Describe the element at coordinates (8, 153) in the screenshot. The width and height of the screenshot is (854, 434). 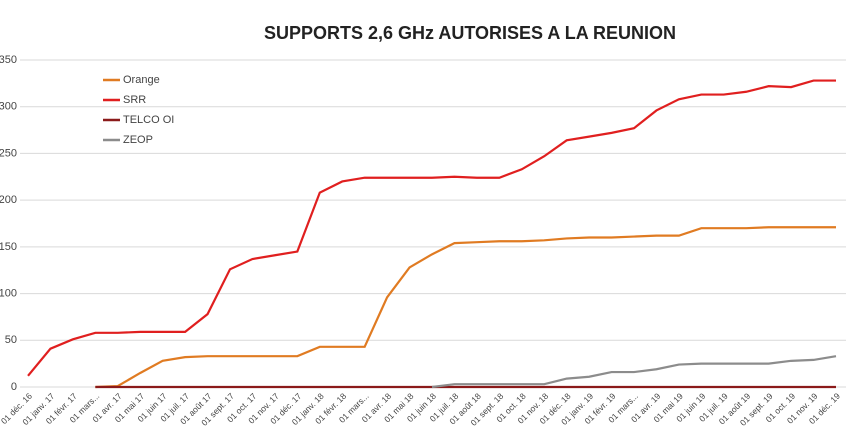
I see `y-tick-label: 250` at that location.